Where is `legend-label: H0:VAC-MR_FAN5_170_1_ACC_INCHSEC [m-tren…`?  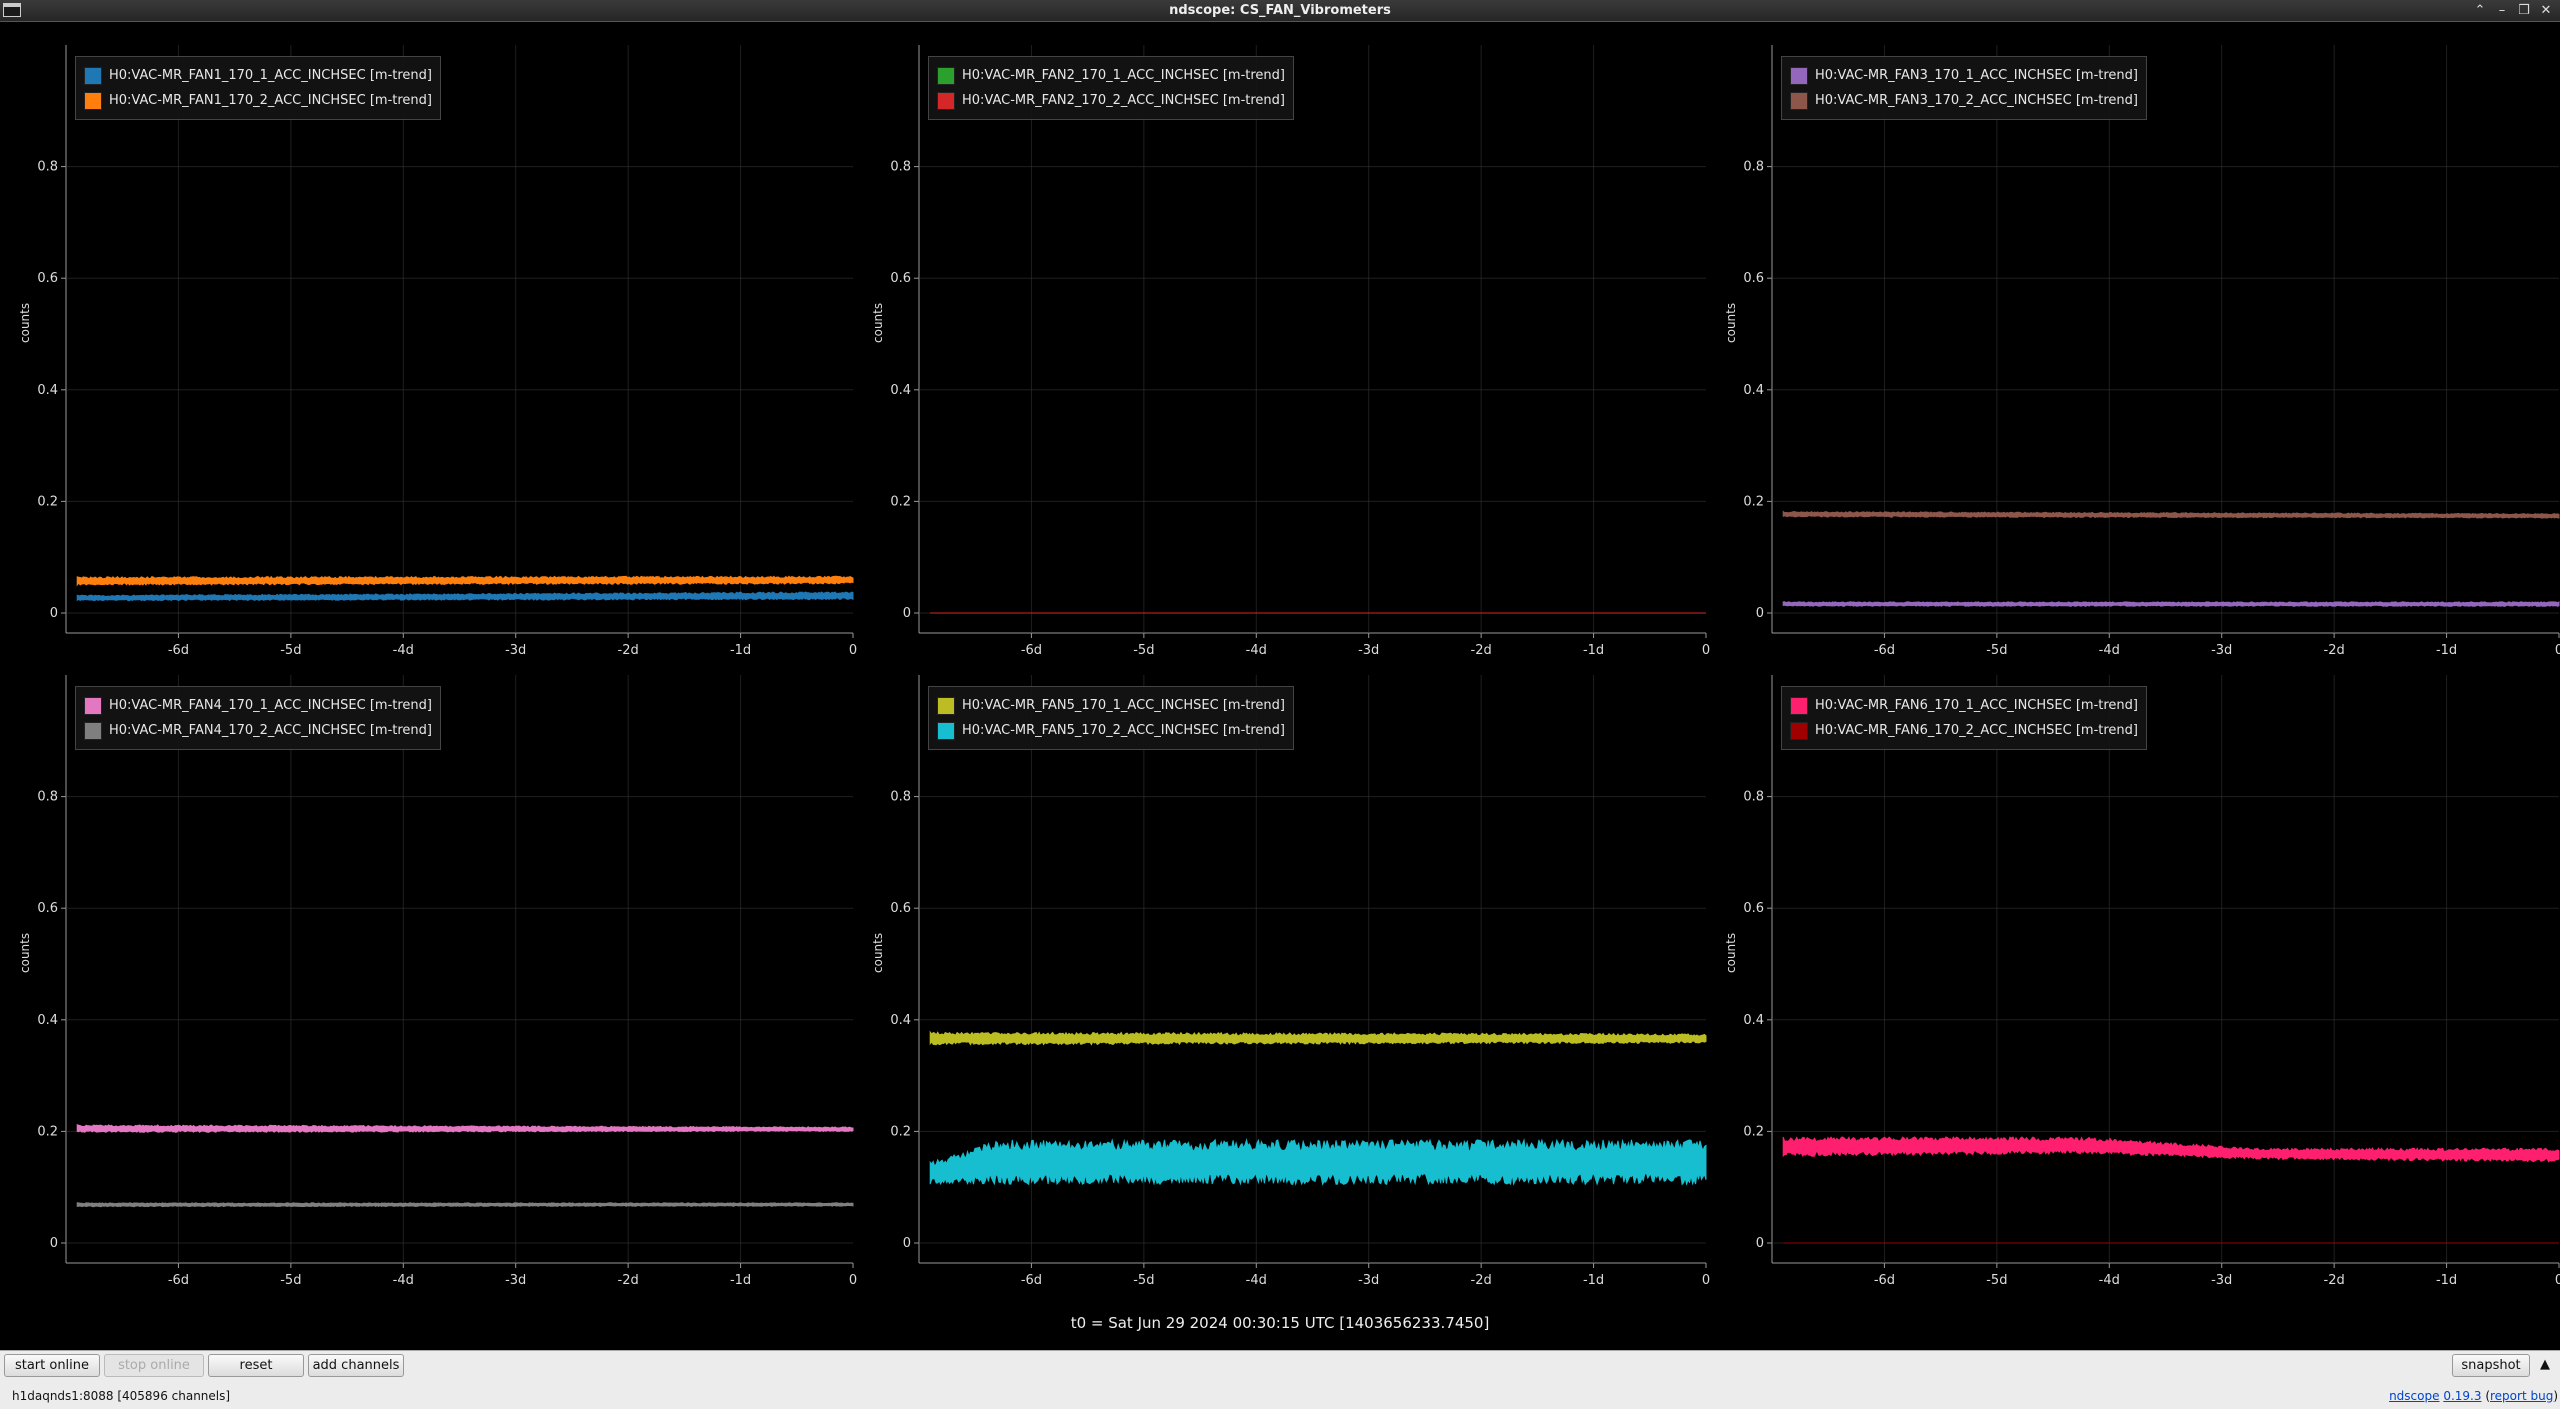
legend-label: H0:VAC-MR_FAN5_170_1_ACC_INCHSEC [m-tren… is located at coordinates (1123, 705).